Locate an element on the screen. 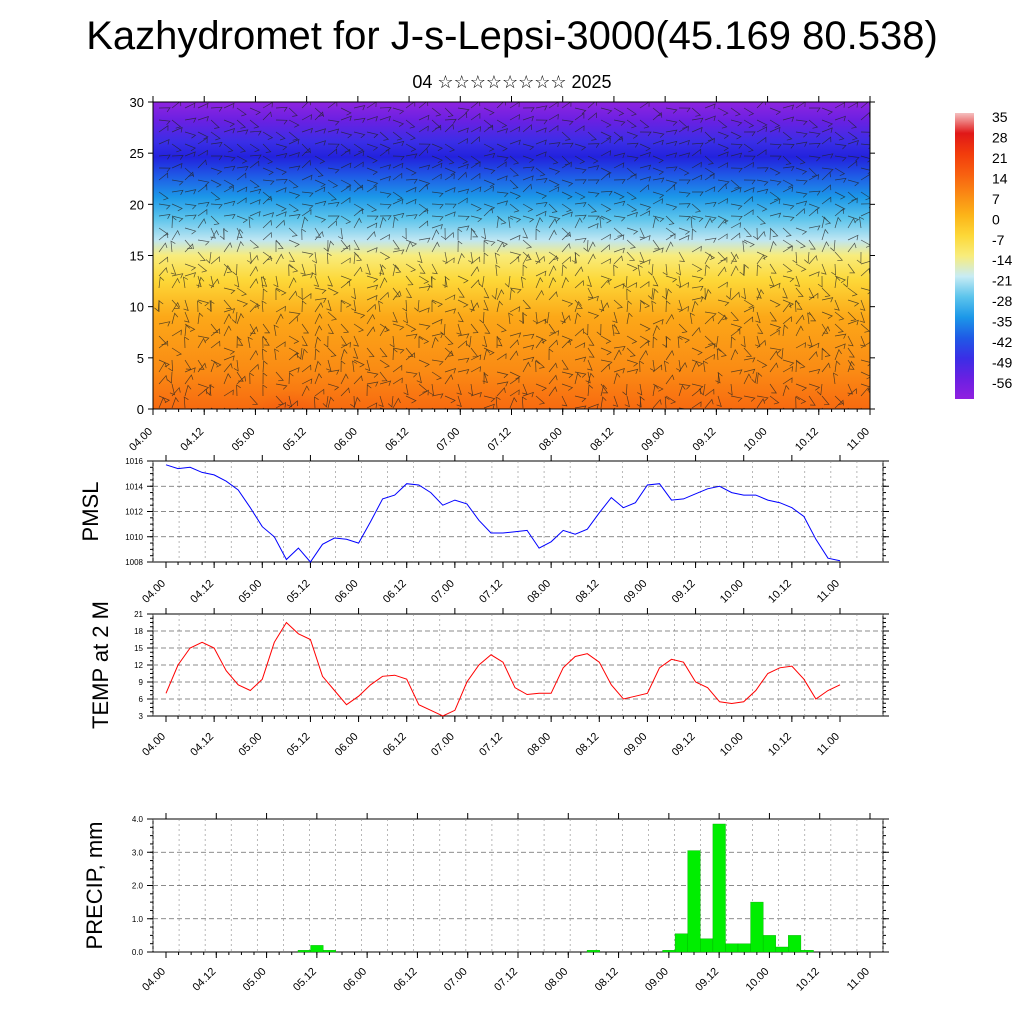 The height and width of the screenshot is (1024, 1024). xtick-label: 10.00 is located at coordinates (756, 440).